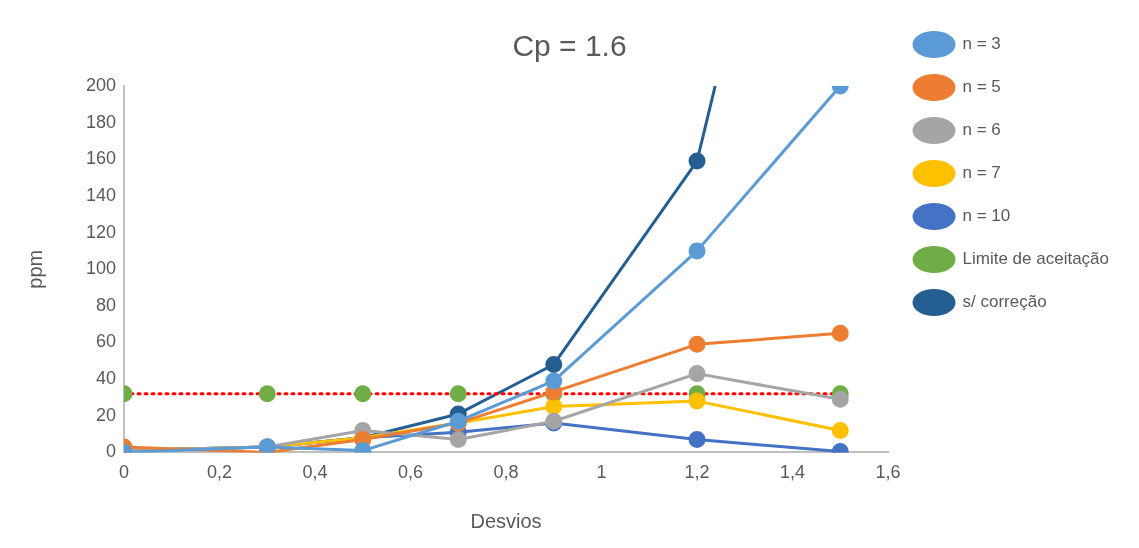  I want to click on y-tick-label: 20, so click(106, 414).